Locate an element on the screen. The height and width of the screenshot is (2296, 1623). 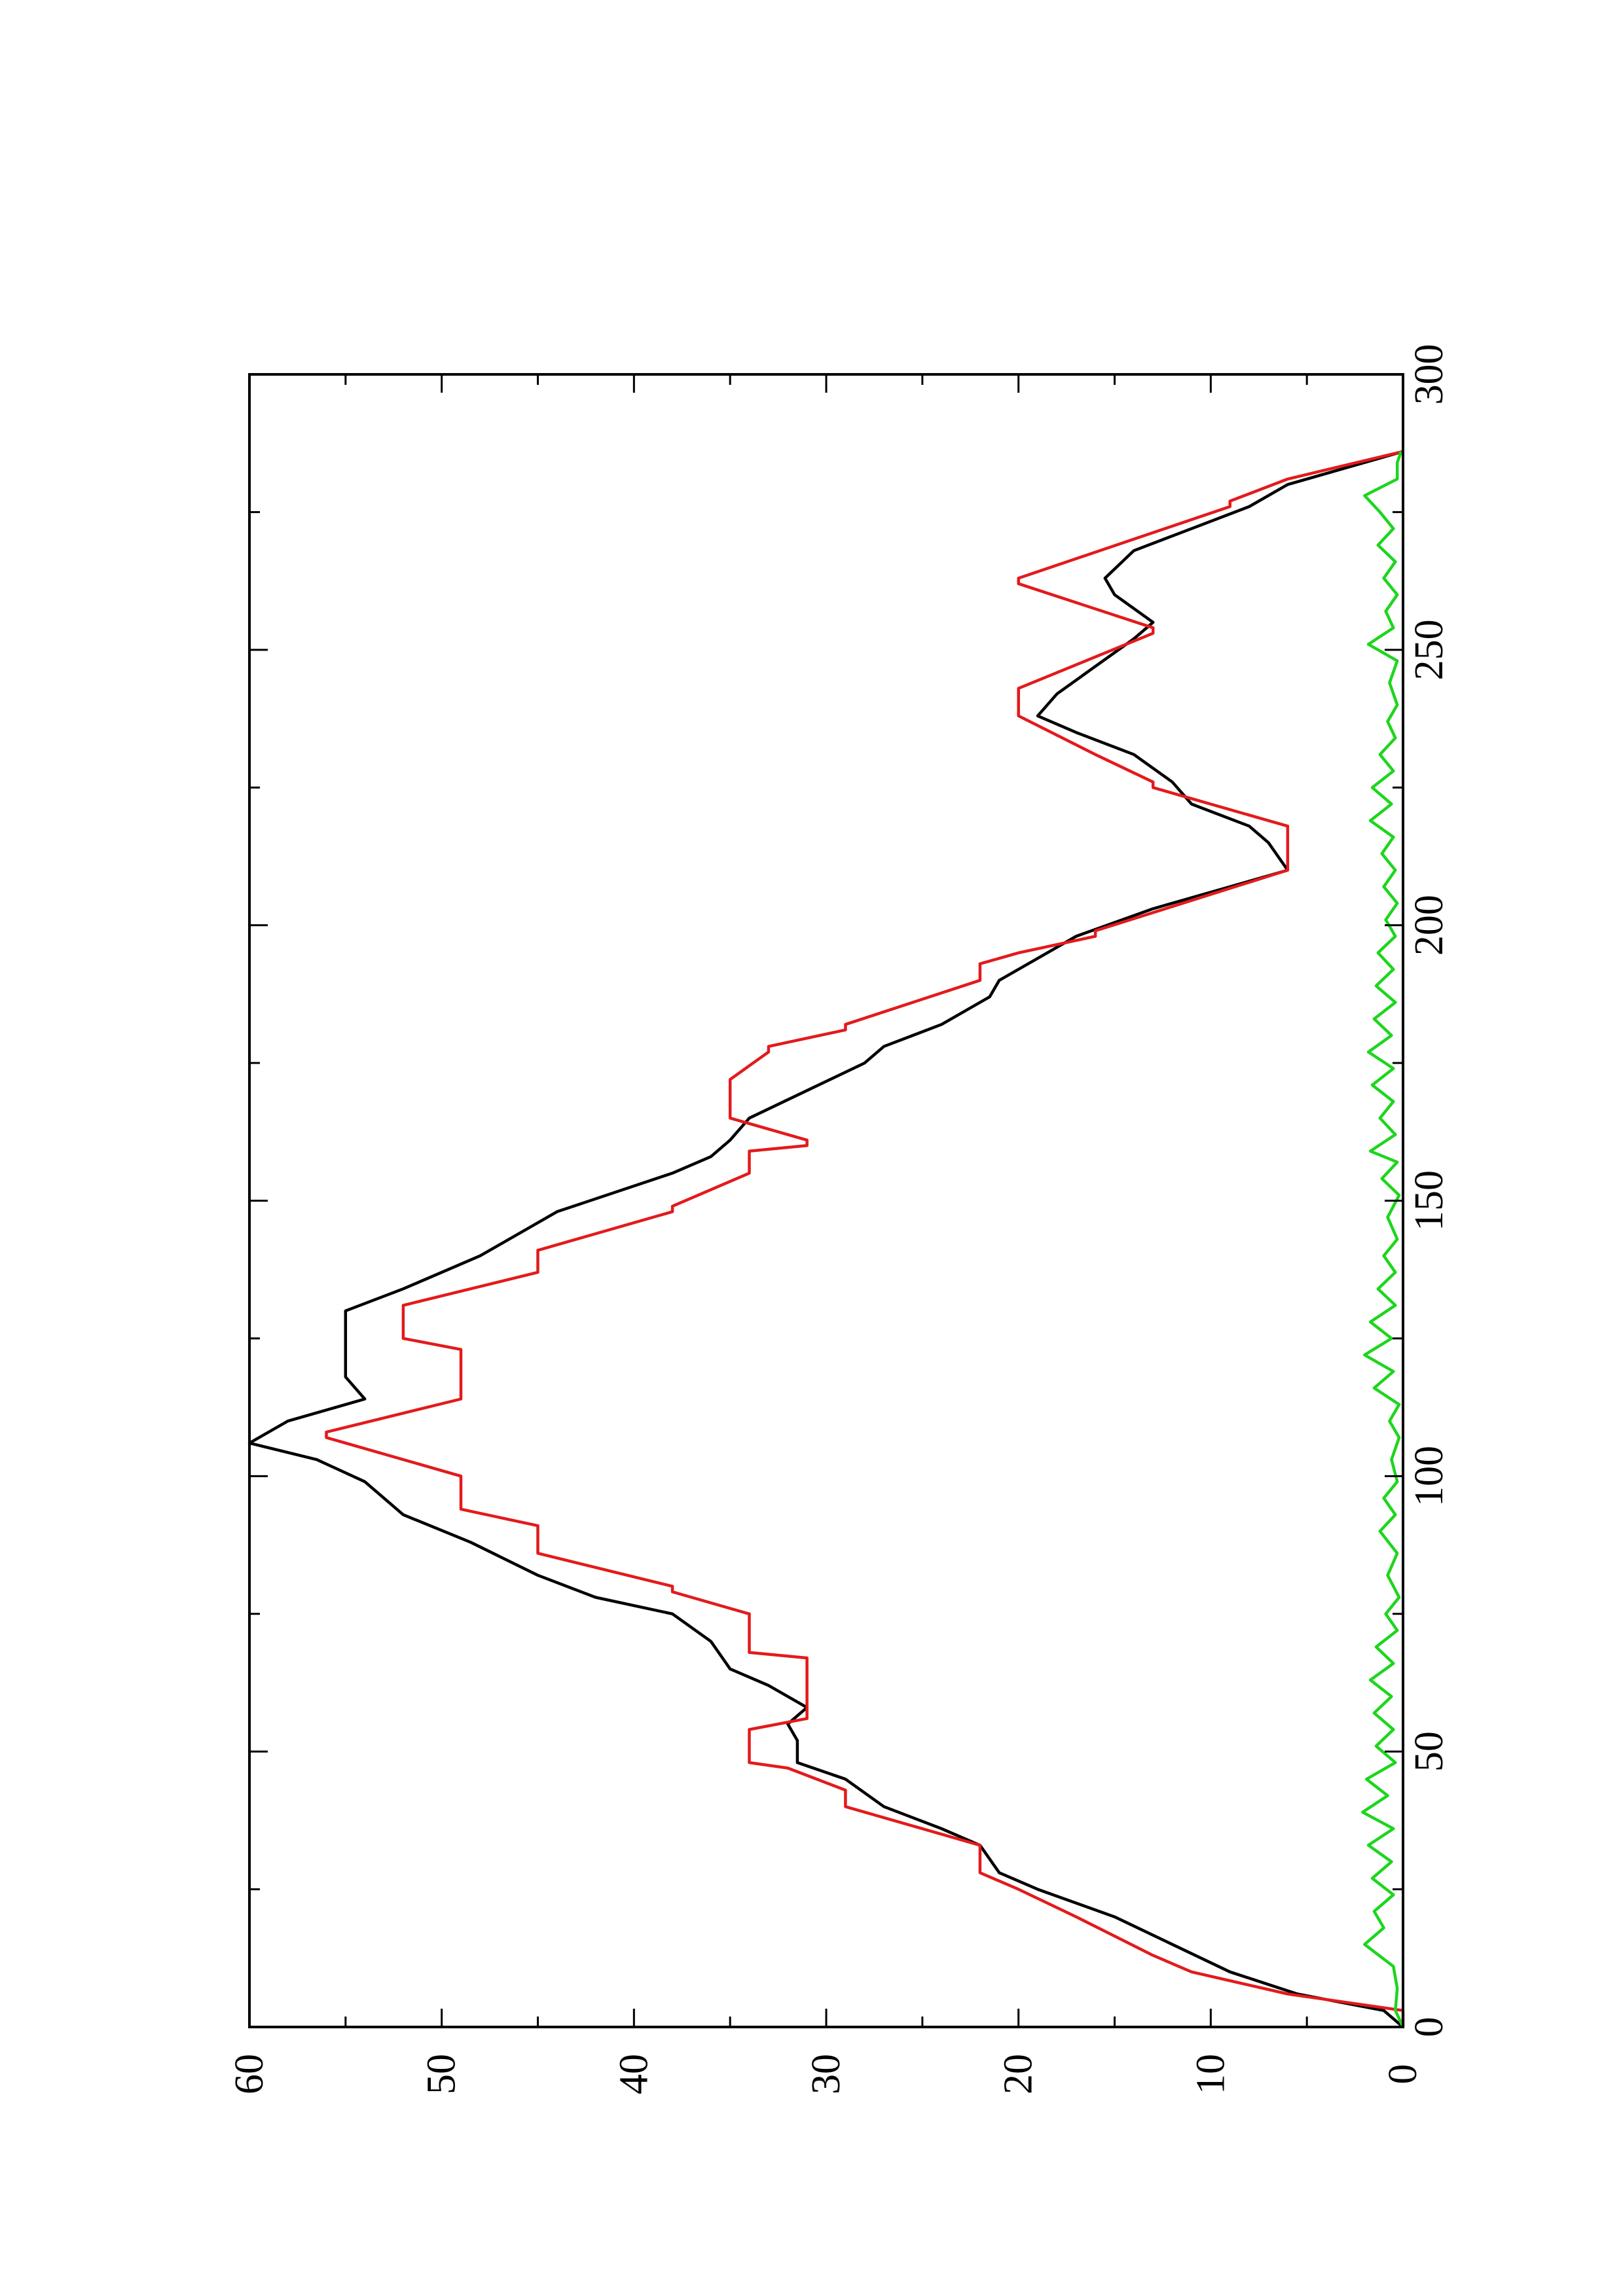
x-tick-label: 300 is located at coordinates (1429, 374).